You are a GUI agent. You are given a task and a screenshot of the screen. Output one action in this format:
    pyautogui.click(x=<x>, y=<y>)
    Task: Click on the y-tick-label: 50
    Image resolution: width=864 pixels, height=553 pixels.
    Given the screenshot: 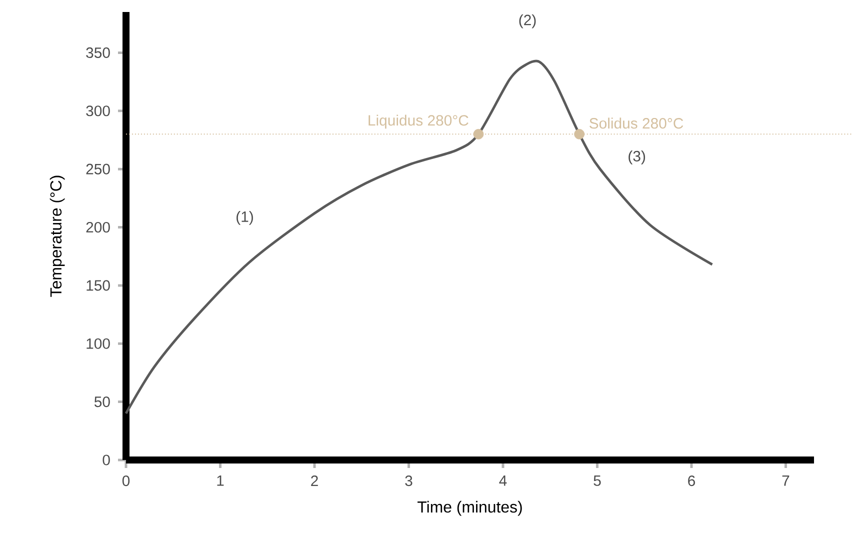 What is the action you would take?
    pyautogui.click(x=102, y=402)
    